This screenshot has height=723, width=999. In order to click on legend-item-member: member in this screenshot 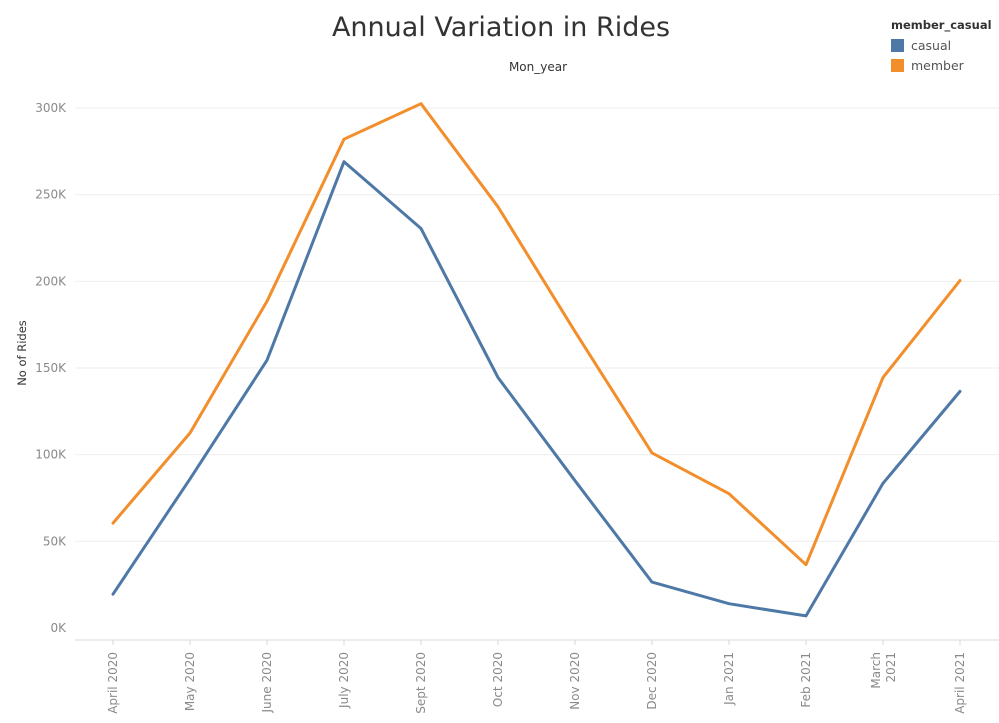, I will do `click(941, 65)`.